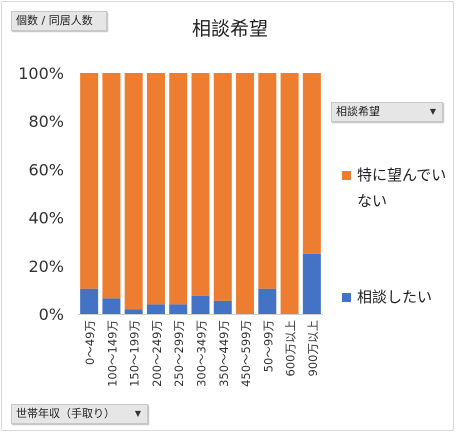 The image size is (457, 434). What do you see at coordinates (54, 20) in the screenshot?
I see `value-field-label: 個数 / 同居人数` at bounding box center [54, 20].